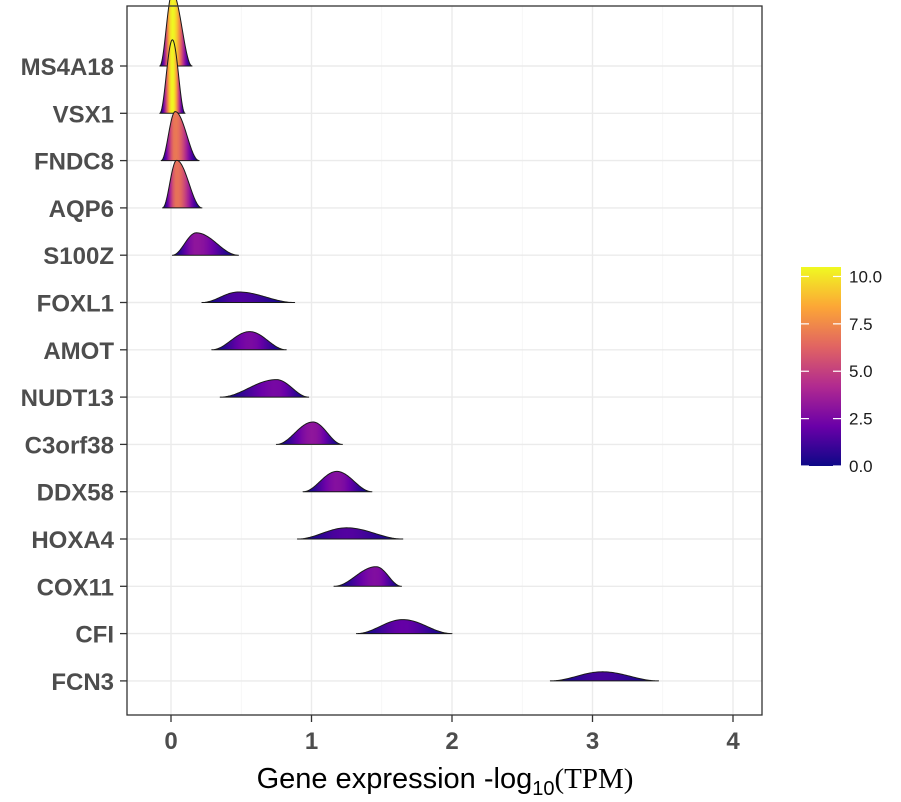 Image resolution: width=901 pixels, height=802 pixels. Describe the element at coordinates (205, 244) in the screenshot. I see `ridge-S100Z` at that location.